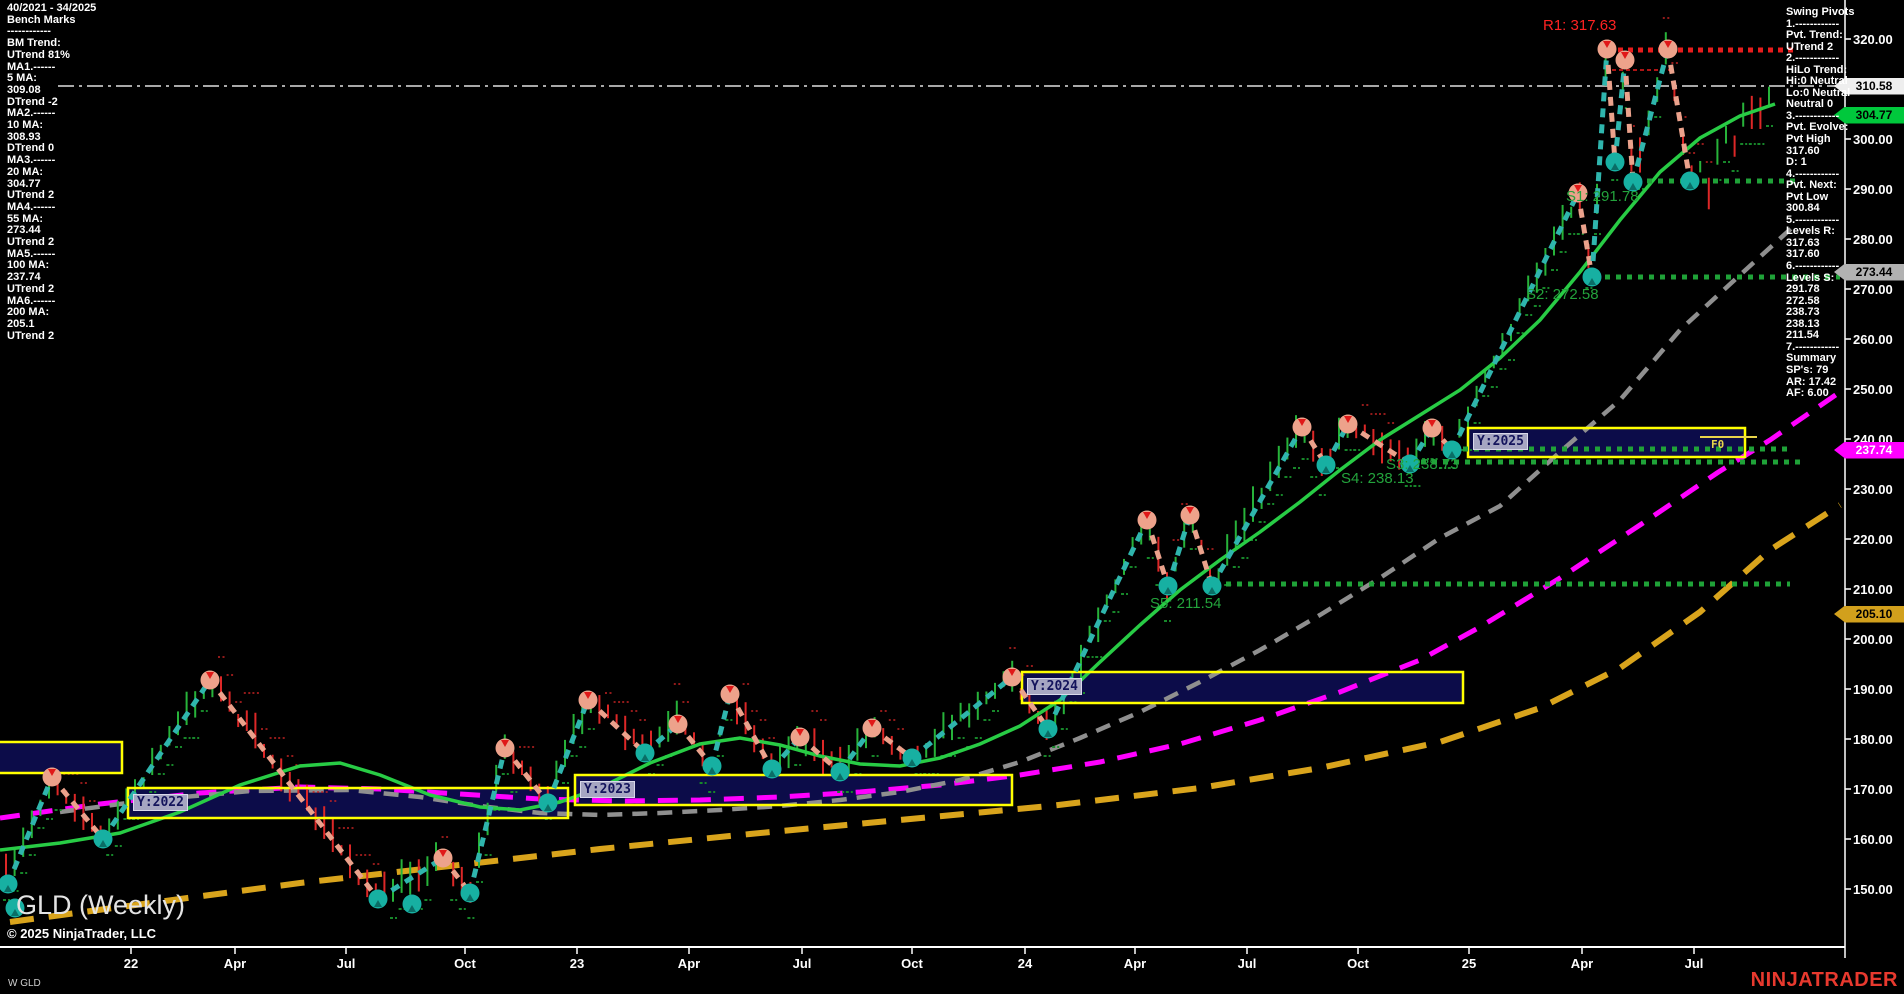 Image resolution: width=1904 pixels, height=994 pixels. I want to click on price-axis-label: 260.00, so click(1873, 339).